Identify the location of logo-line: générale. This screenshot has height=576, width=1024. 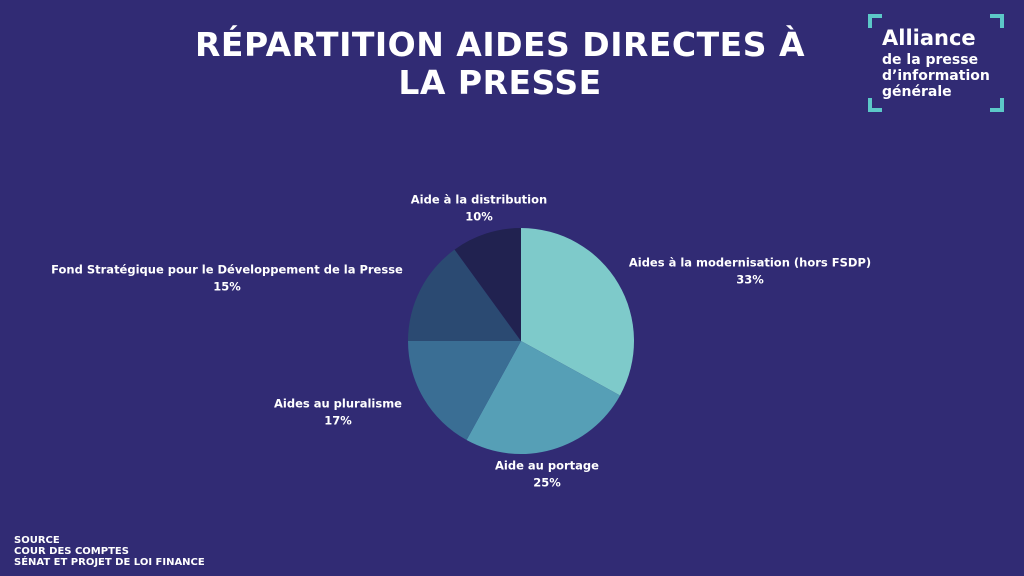
(917, 92).